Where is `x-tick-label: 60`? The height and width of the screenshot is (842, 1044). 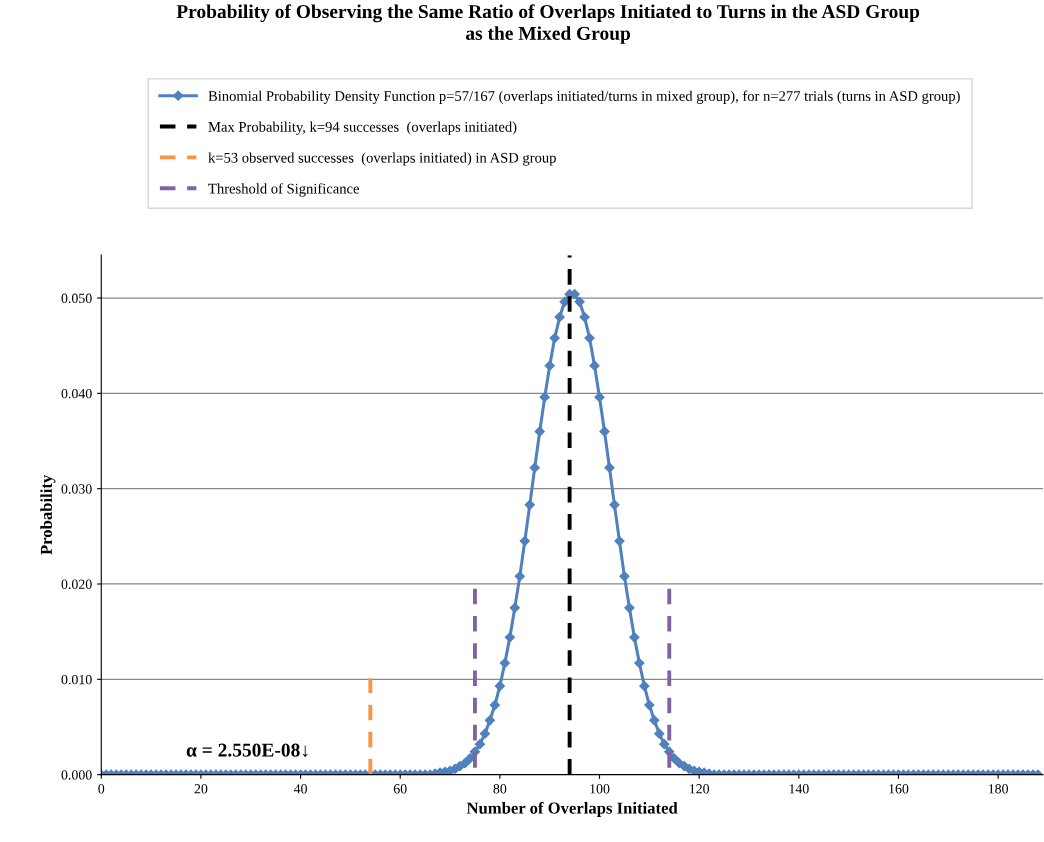 x-tick-label: 60 is located at coordinates (400, 789).